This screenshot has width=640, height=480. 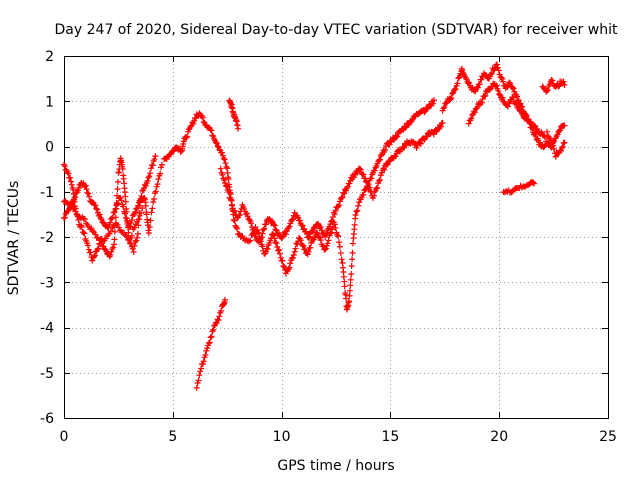 I want to click on y-tick-labels: -6 -5 -4 -3 -2 -1 0 1 2, so click(x=47, y=238).